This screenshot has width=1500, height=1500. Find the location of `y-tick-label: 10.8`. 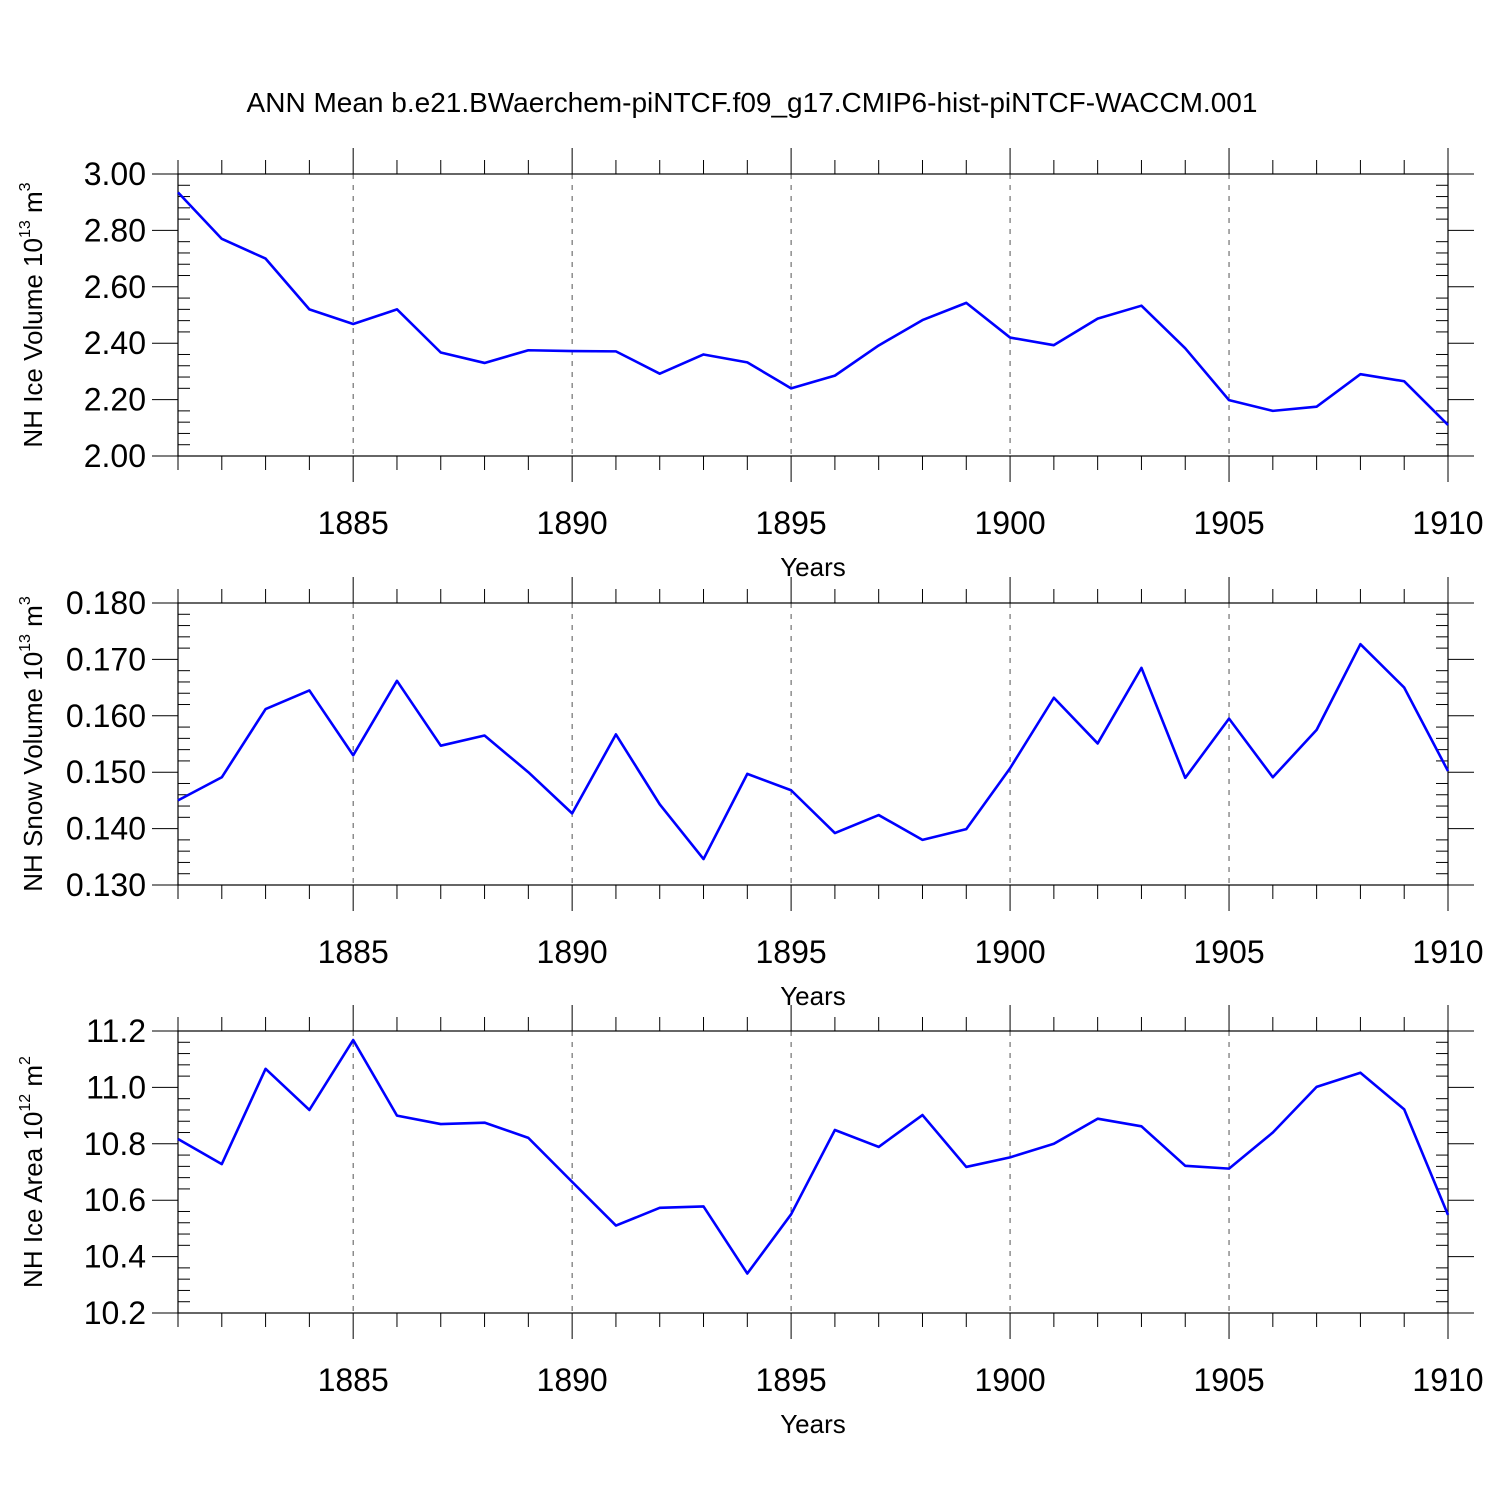

y-tick-label: 10.8 is located at coordinates (115, 1144).